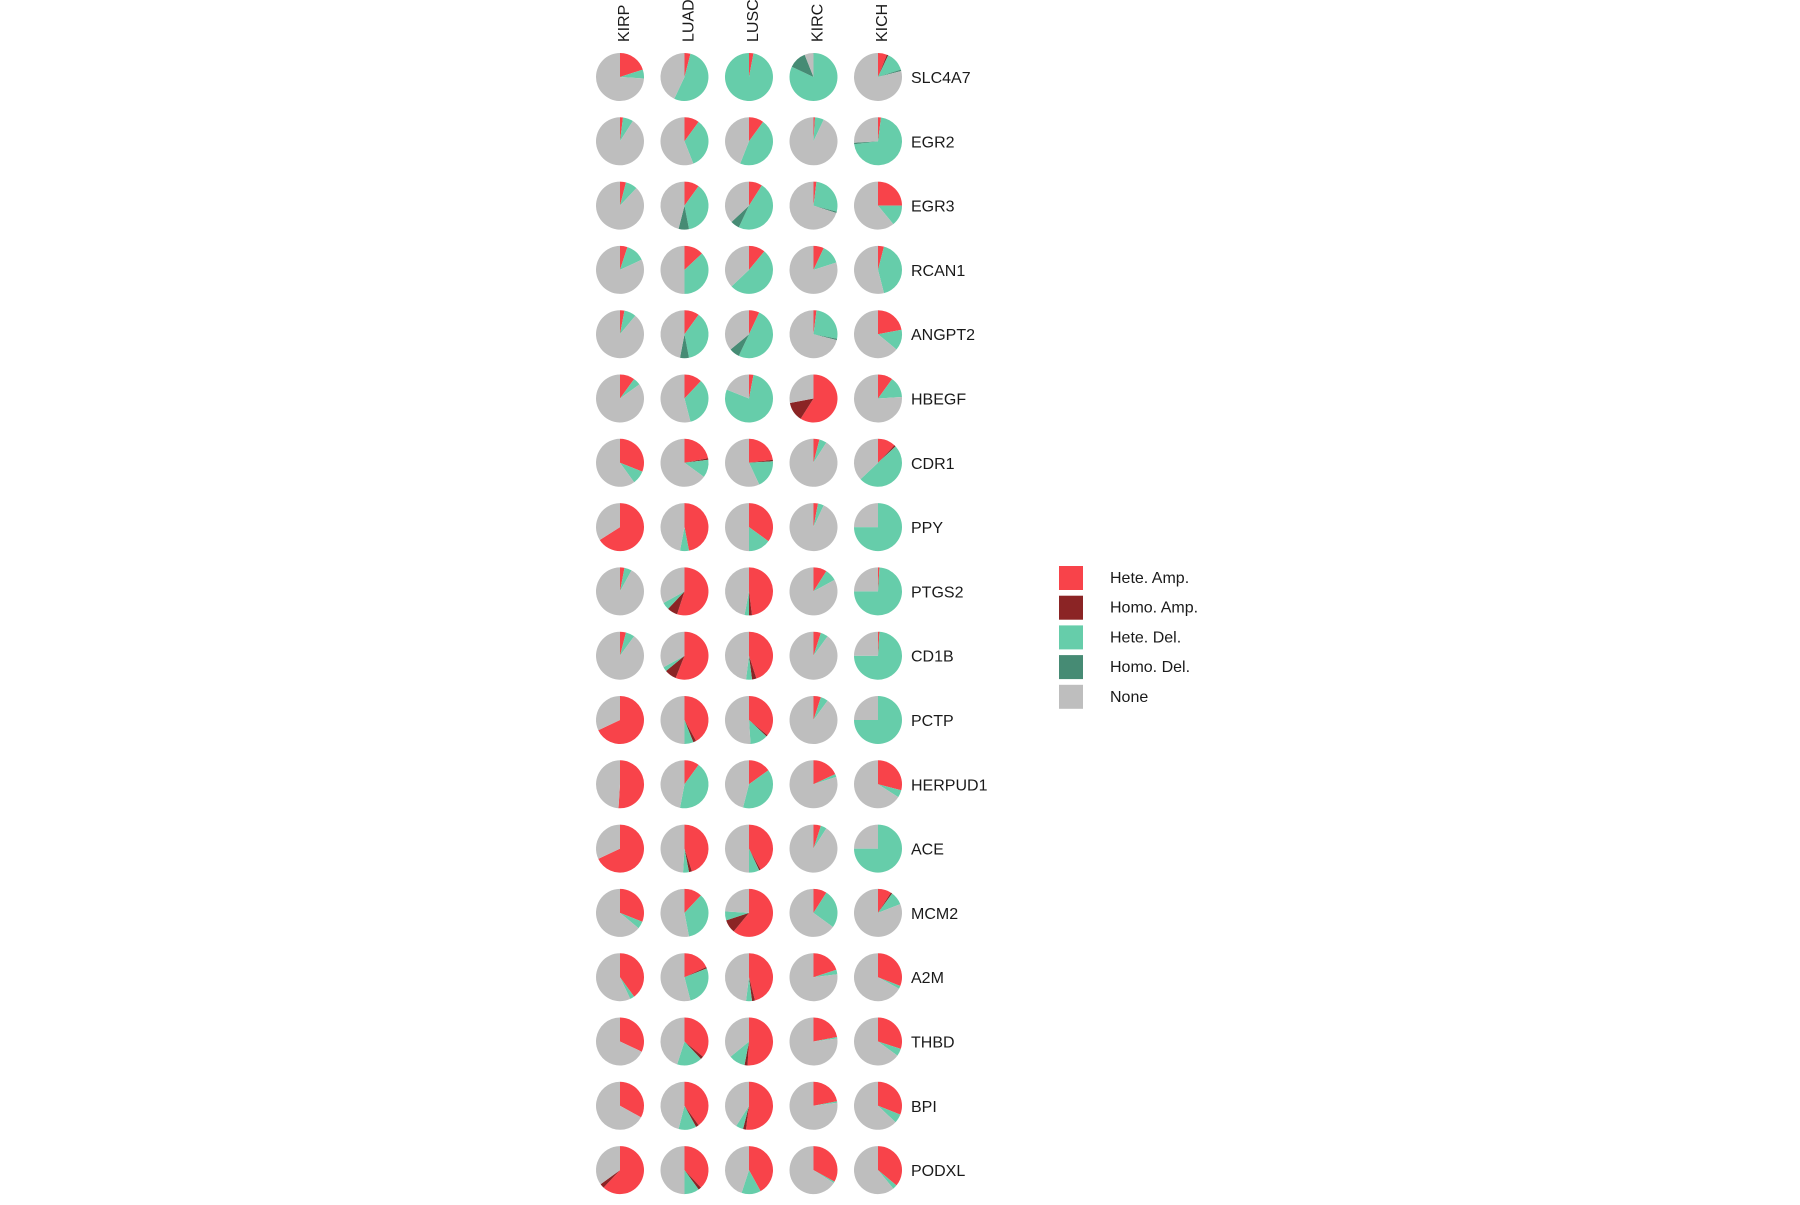 The width and height of the screenshot is (1800, 1205). Describe the element at coordinates (619, 334) in the screenshot. I see `pie-angpt2-kirp` at that location.